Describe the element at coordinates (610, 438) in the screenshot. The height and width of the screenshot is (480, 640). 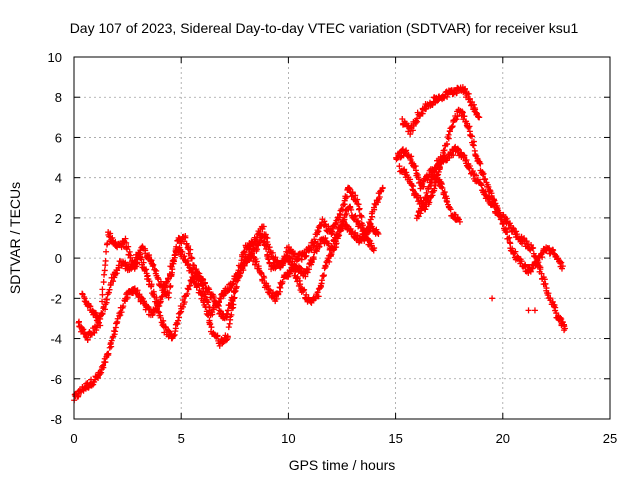
I see `x-tick-label: 25` at that location.